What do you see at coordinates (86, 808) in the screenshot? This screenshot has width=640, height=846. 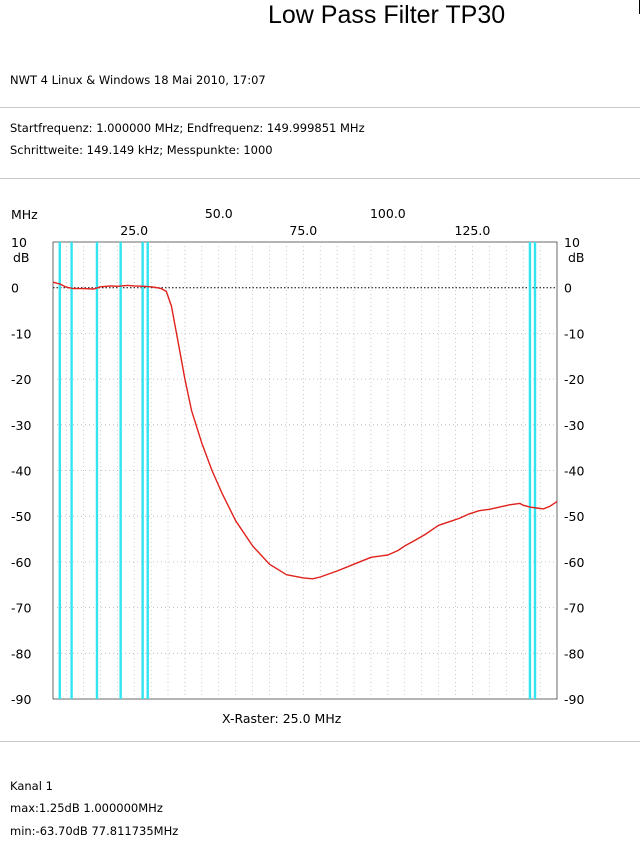 I see `max-readout: max:1.25dB 1.000000MHz` at bounding box center [86, 808].